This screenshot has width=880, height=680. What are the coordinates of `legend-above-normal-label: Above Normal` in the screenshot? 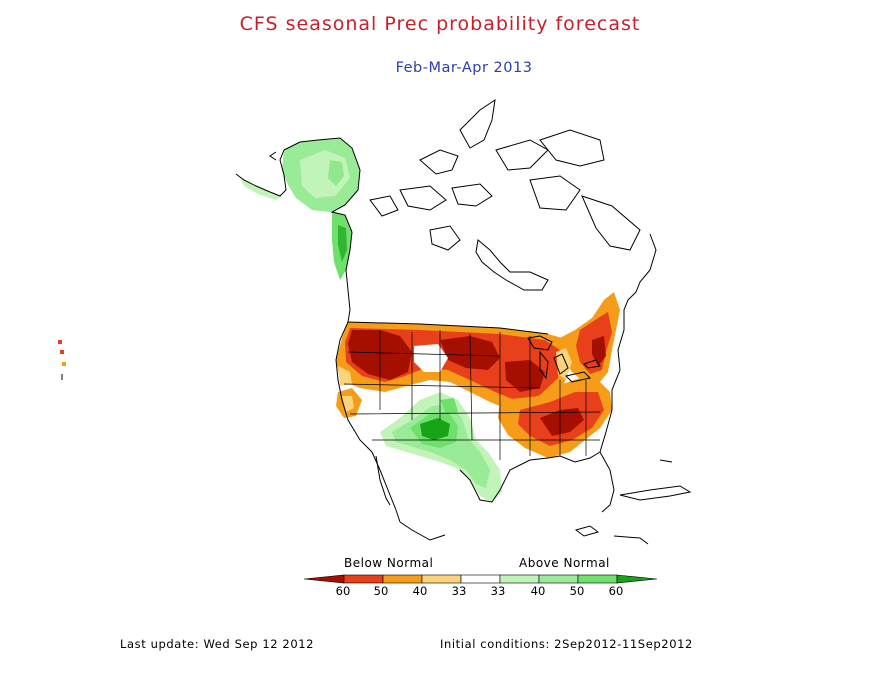 It's located at (564, 563).